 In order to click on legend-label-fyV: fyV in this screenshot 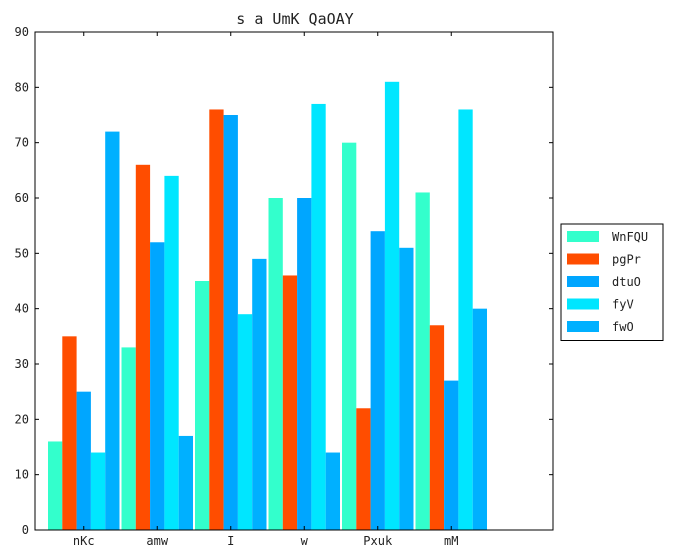, I will do `click(623, 305)`.